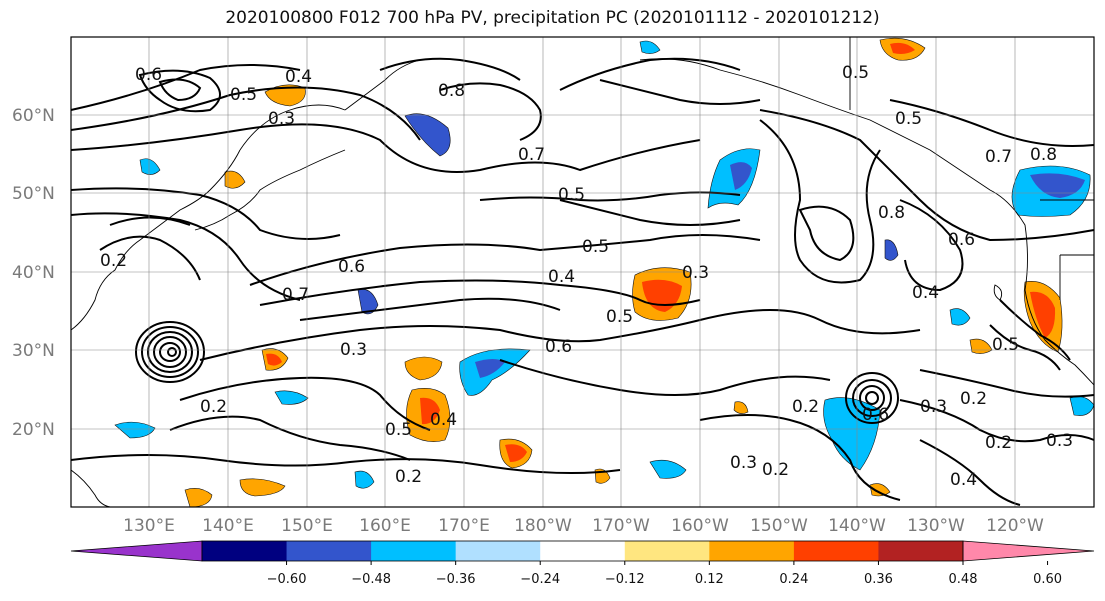  I want to click on colorbar-extend-low, so click(136, 551).